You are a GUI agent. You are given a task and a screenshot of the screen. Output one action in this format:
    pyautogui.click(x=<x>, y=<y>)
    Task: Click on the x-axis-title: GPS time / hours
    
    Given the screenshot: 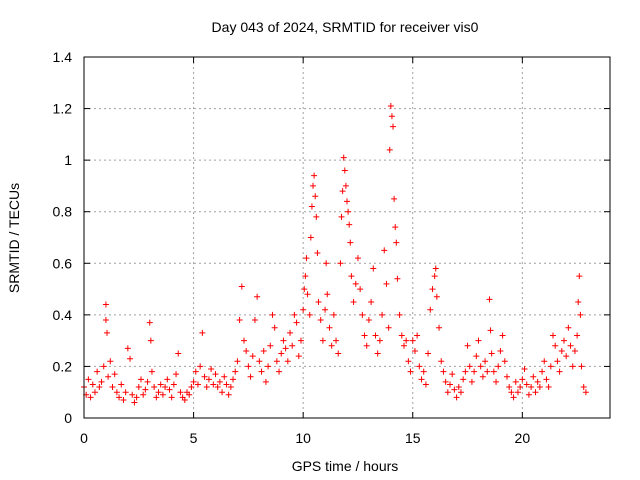 What is the action you would take?
    pyautogui.click(x=345, y=466)
    